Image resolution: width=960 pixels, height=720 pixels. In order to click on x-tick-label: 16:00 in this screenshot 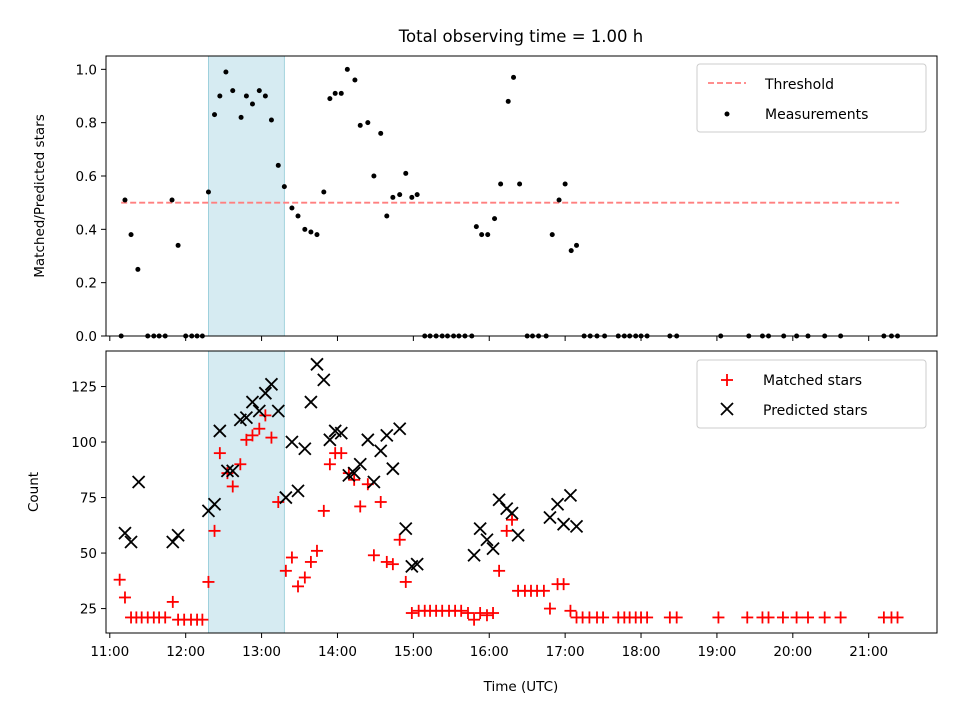, I will do `click(489, 652)`.